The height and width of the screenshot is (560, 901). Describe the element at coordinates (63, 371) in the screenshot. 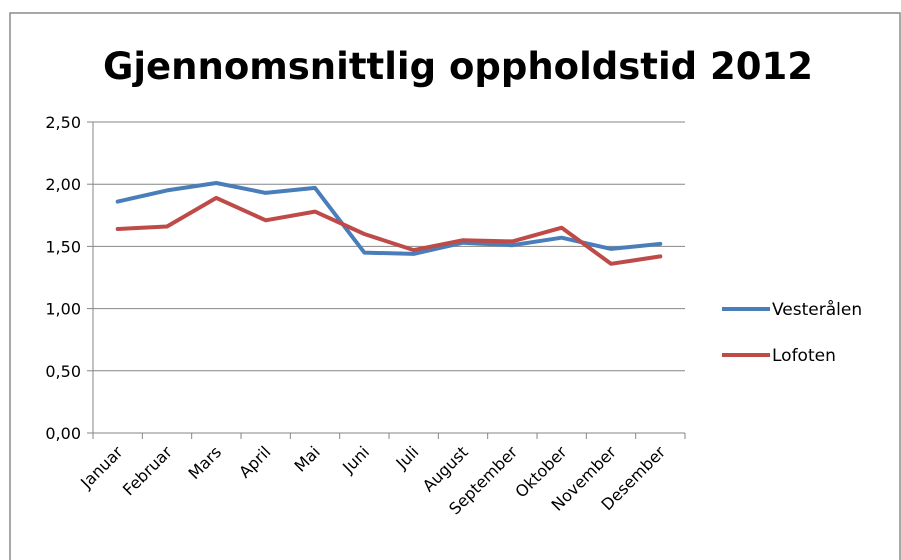

I see `y-tick-label: 0,50` at that location.